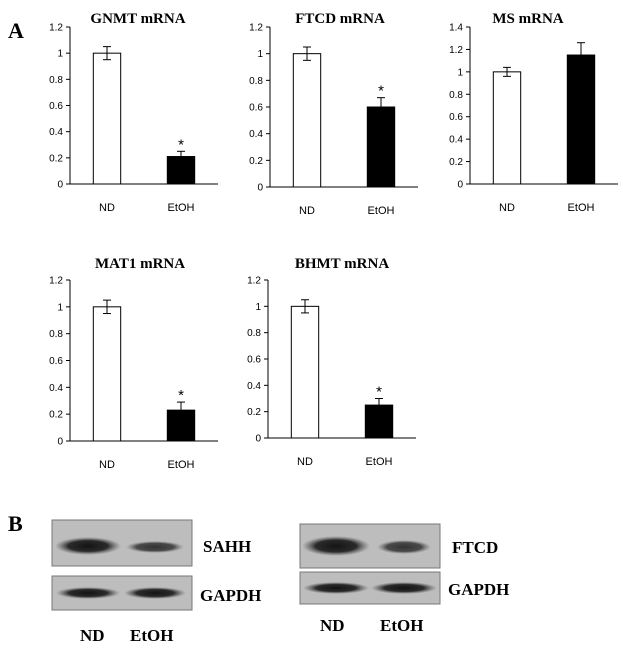 The image size is (623, 652). I want to click on chart-title: GNMT mRNA, so click(137, 19).